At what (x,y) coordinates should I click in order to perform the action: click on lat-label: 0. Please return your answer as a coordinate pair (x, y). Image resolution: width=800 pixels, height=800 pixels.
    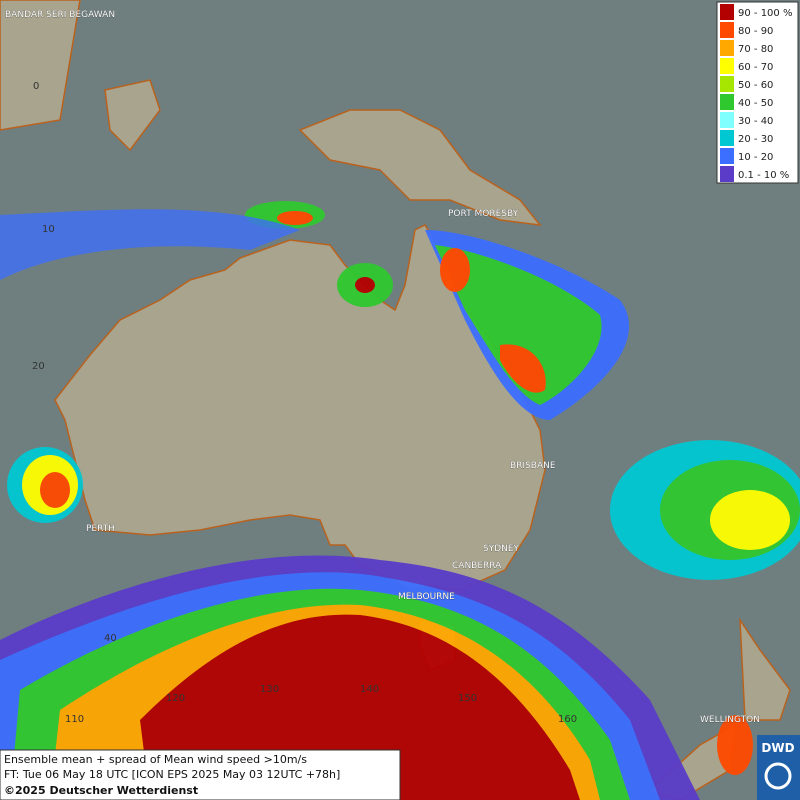
    Looking at the image, I should click on (36, 86).